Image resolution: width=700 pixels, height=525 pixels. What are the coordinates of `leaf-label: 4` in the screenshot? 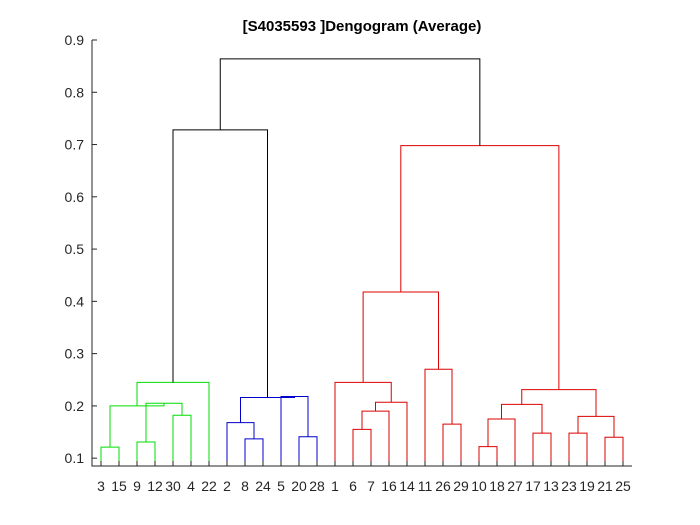 It's located at (191, 486).